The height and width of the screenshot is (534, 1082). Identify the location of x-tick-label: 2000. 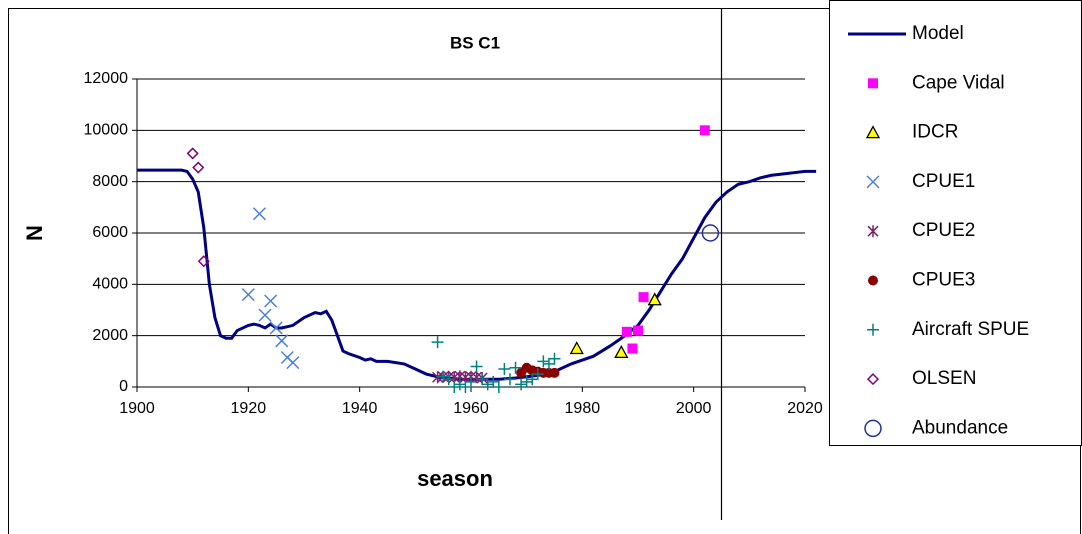
(694, 408).